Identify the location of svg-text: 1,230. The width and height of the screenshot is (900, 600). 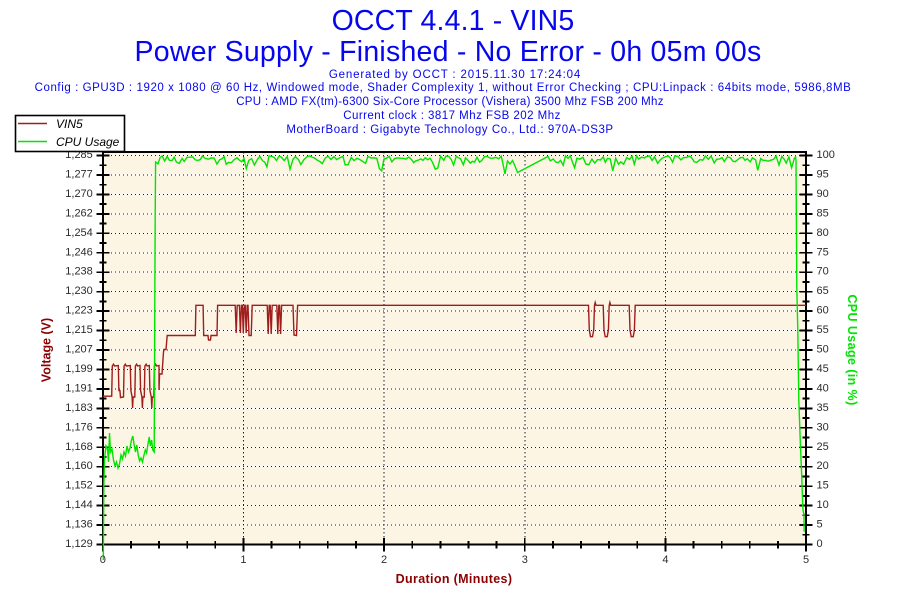
(79, 291).